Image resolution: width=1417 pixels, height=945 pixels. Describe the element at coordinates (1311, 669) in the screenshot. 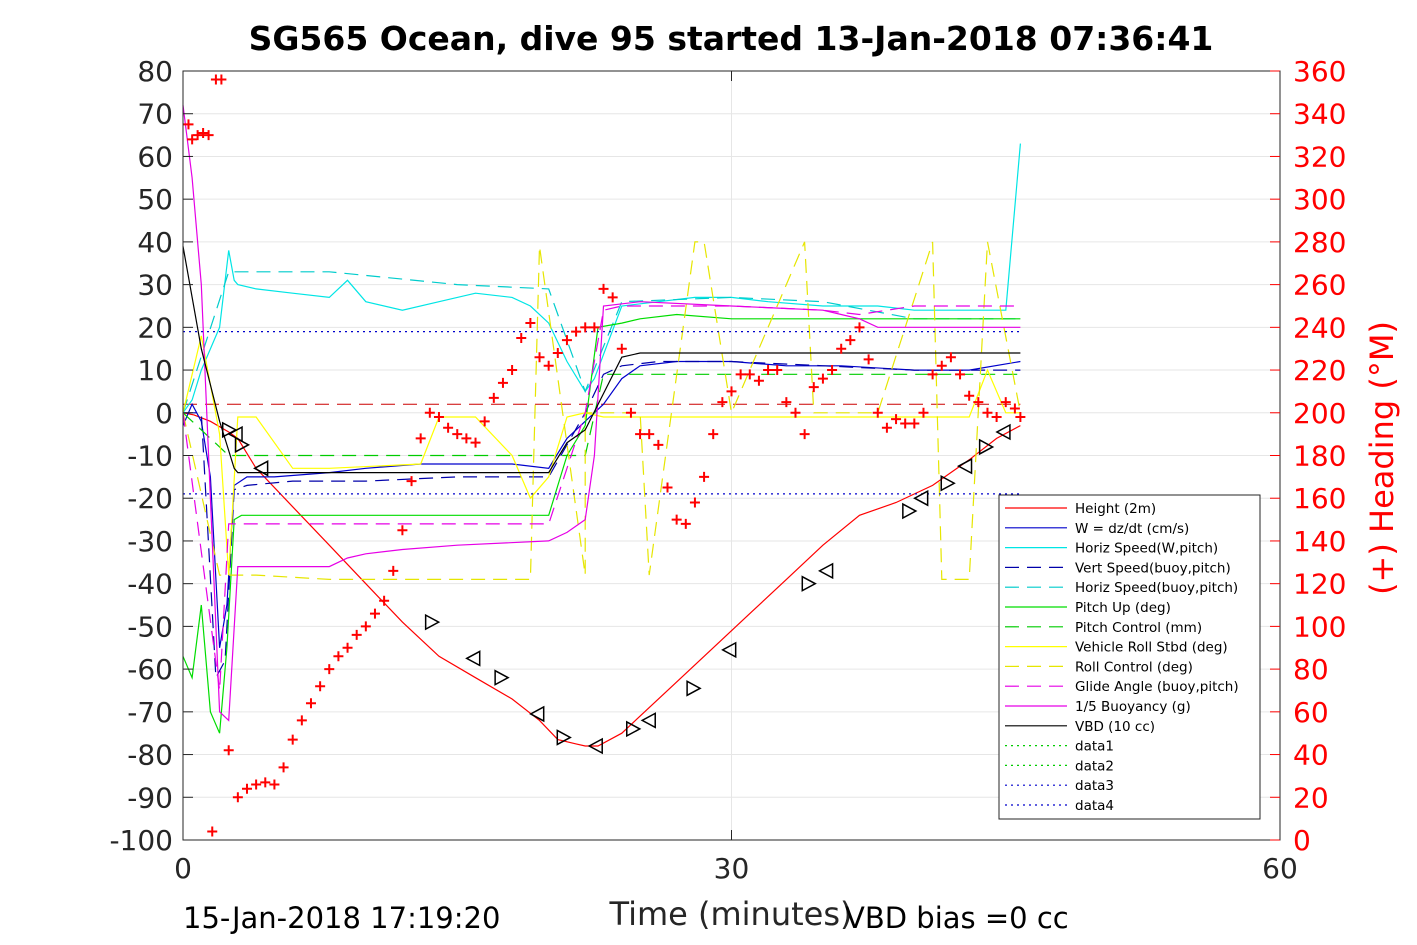

I see `tick-label-right: 80` at that location.